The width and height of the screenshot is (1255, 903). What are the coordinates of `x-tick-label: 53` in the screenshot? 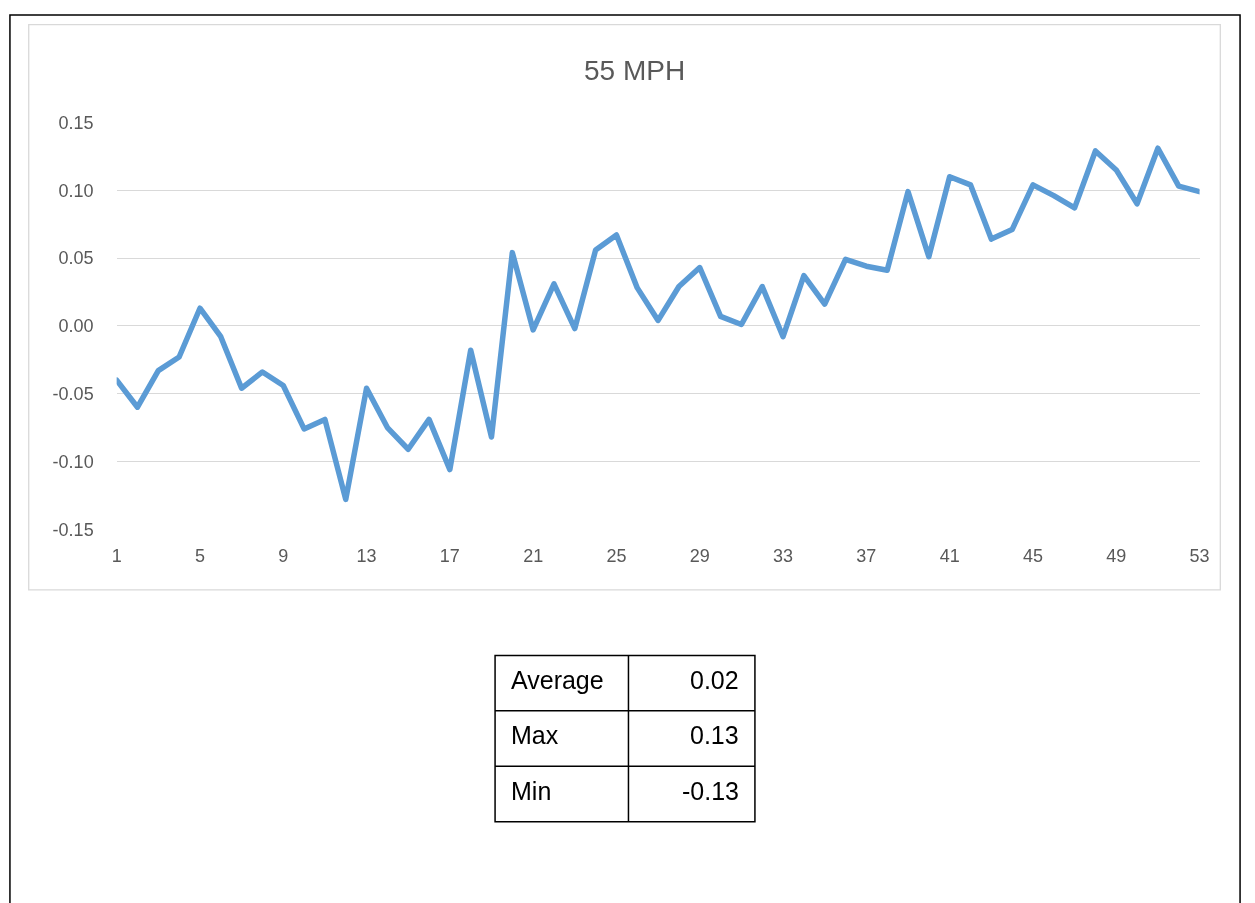 It's located at (1199, 556).